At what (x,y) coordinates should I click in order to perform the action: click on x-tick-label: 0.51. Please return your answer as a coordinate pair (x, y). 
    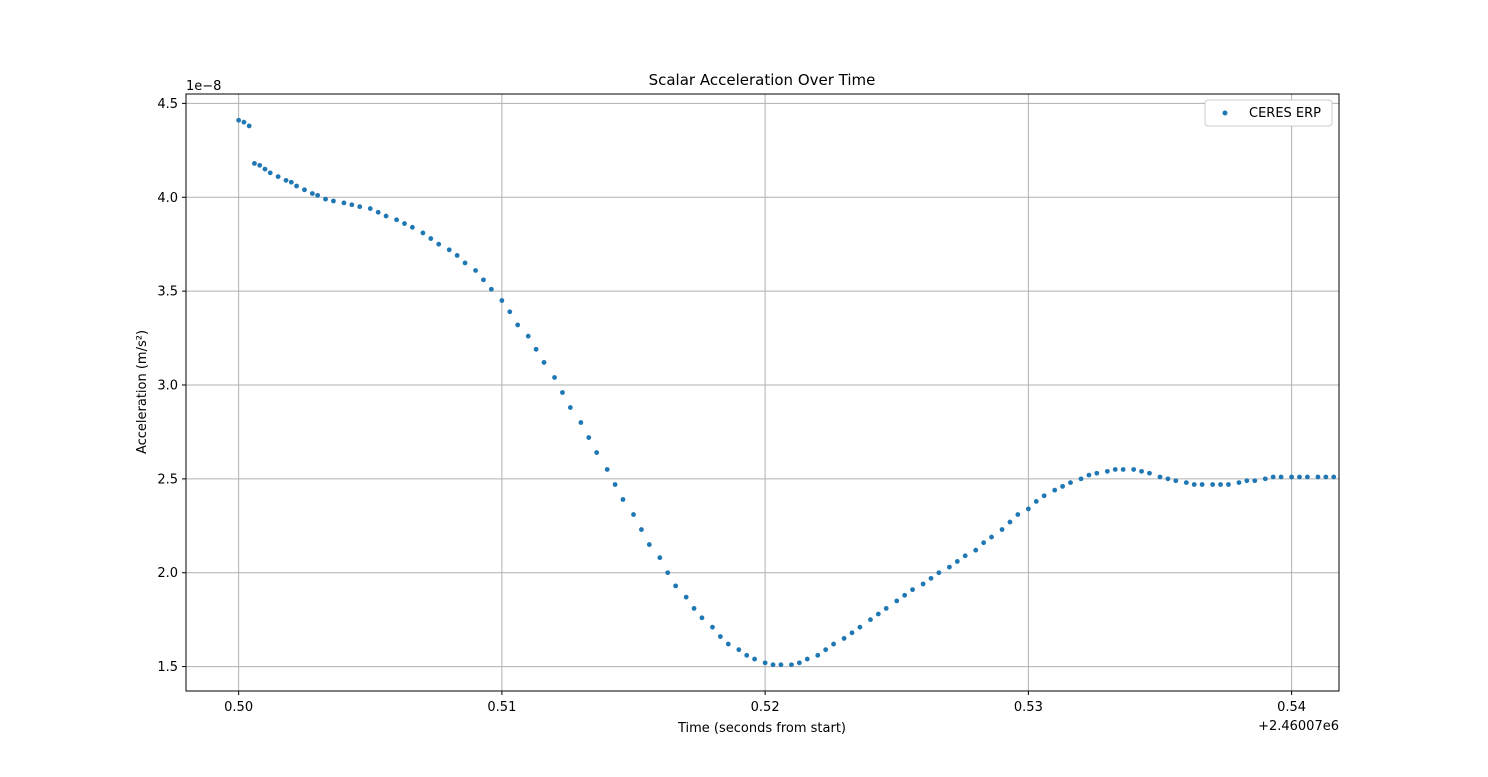
    Looking at the image, I should click on (501, 707).